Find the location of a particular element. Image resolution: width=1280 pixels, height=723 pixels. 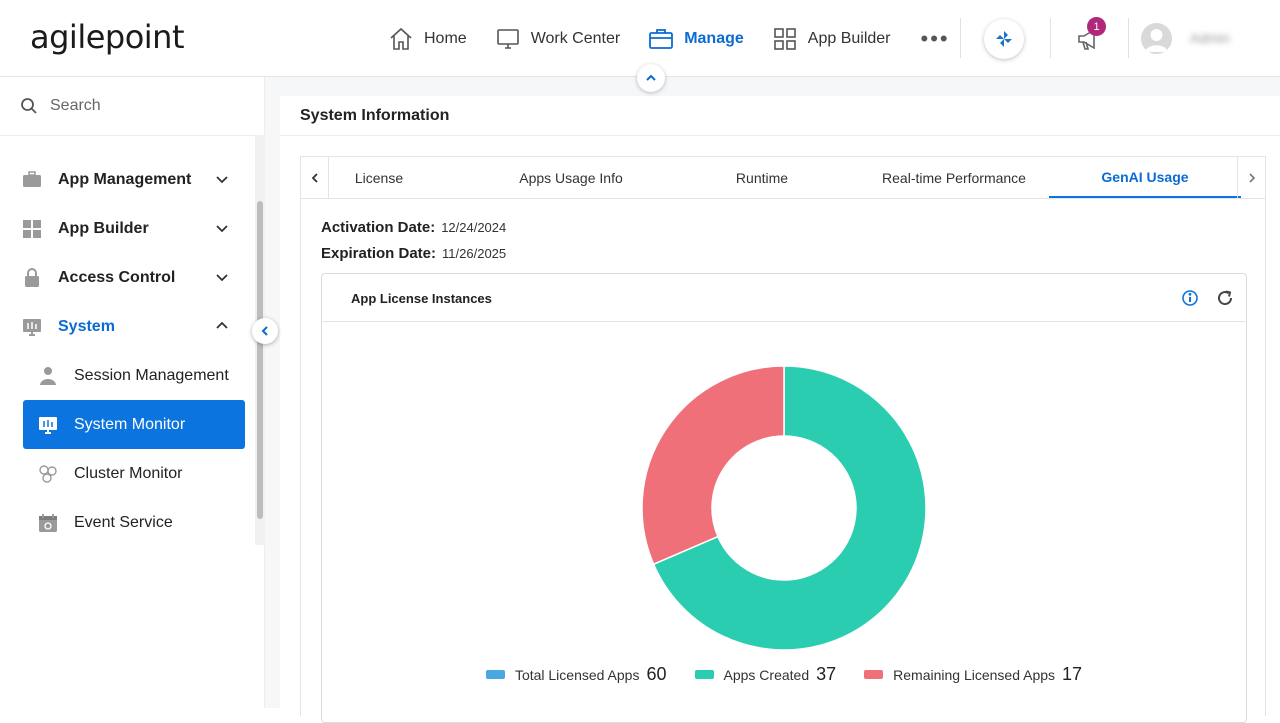

sidebar-item-event-service: Event Service is located at coordinates (127, 522).